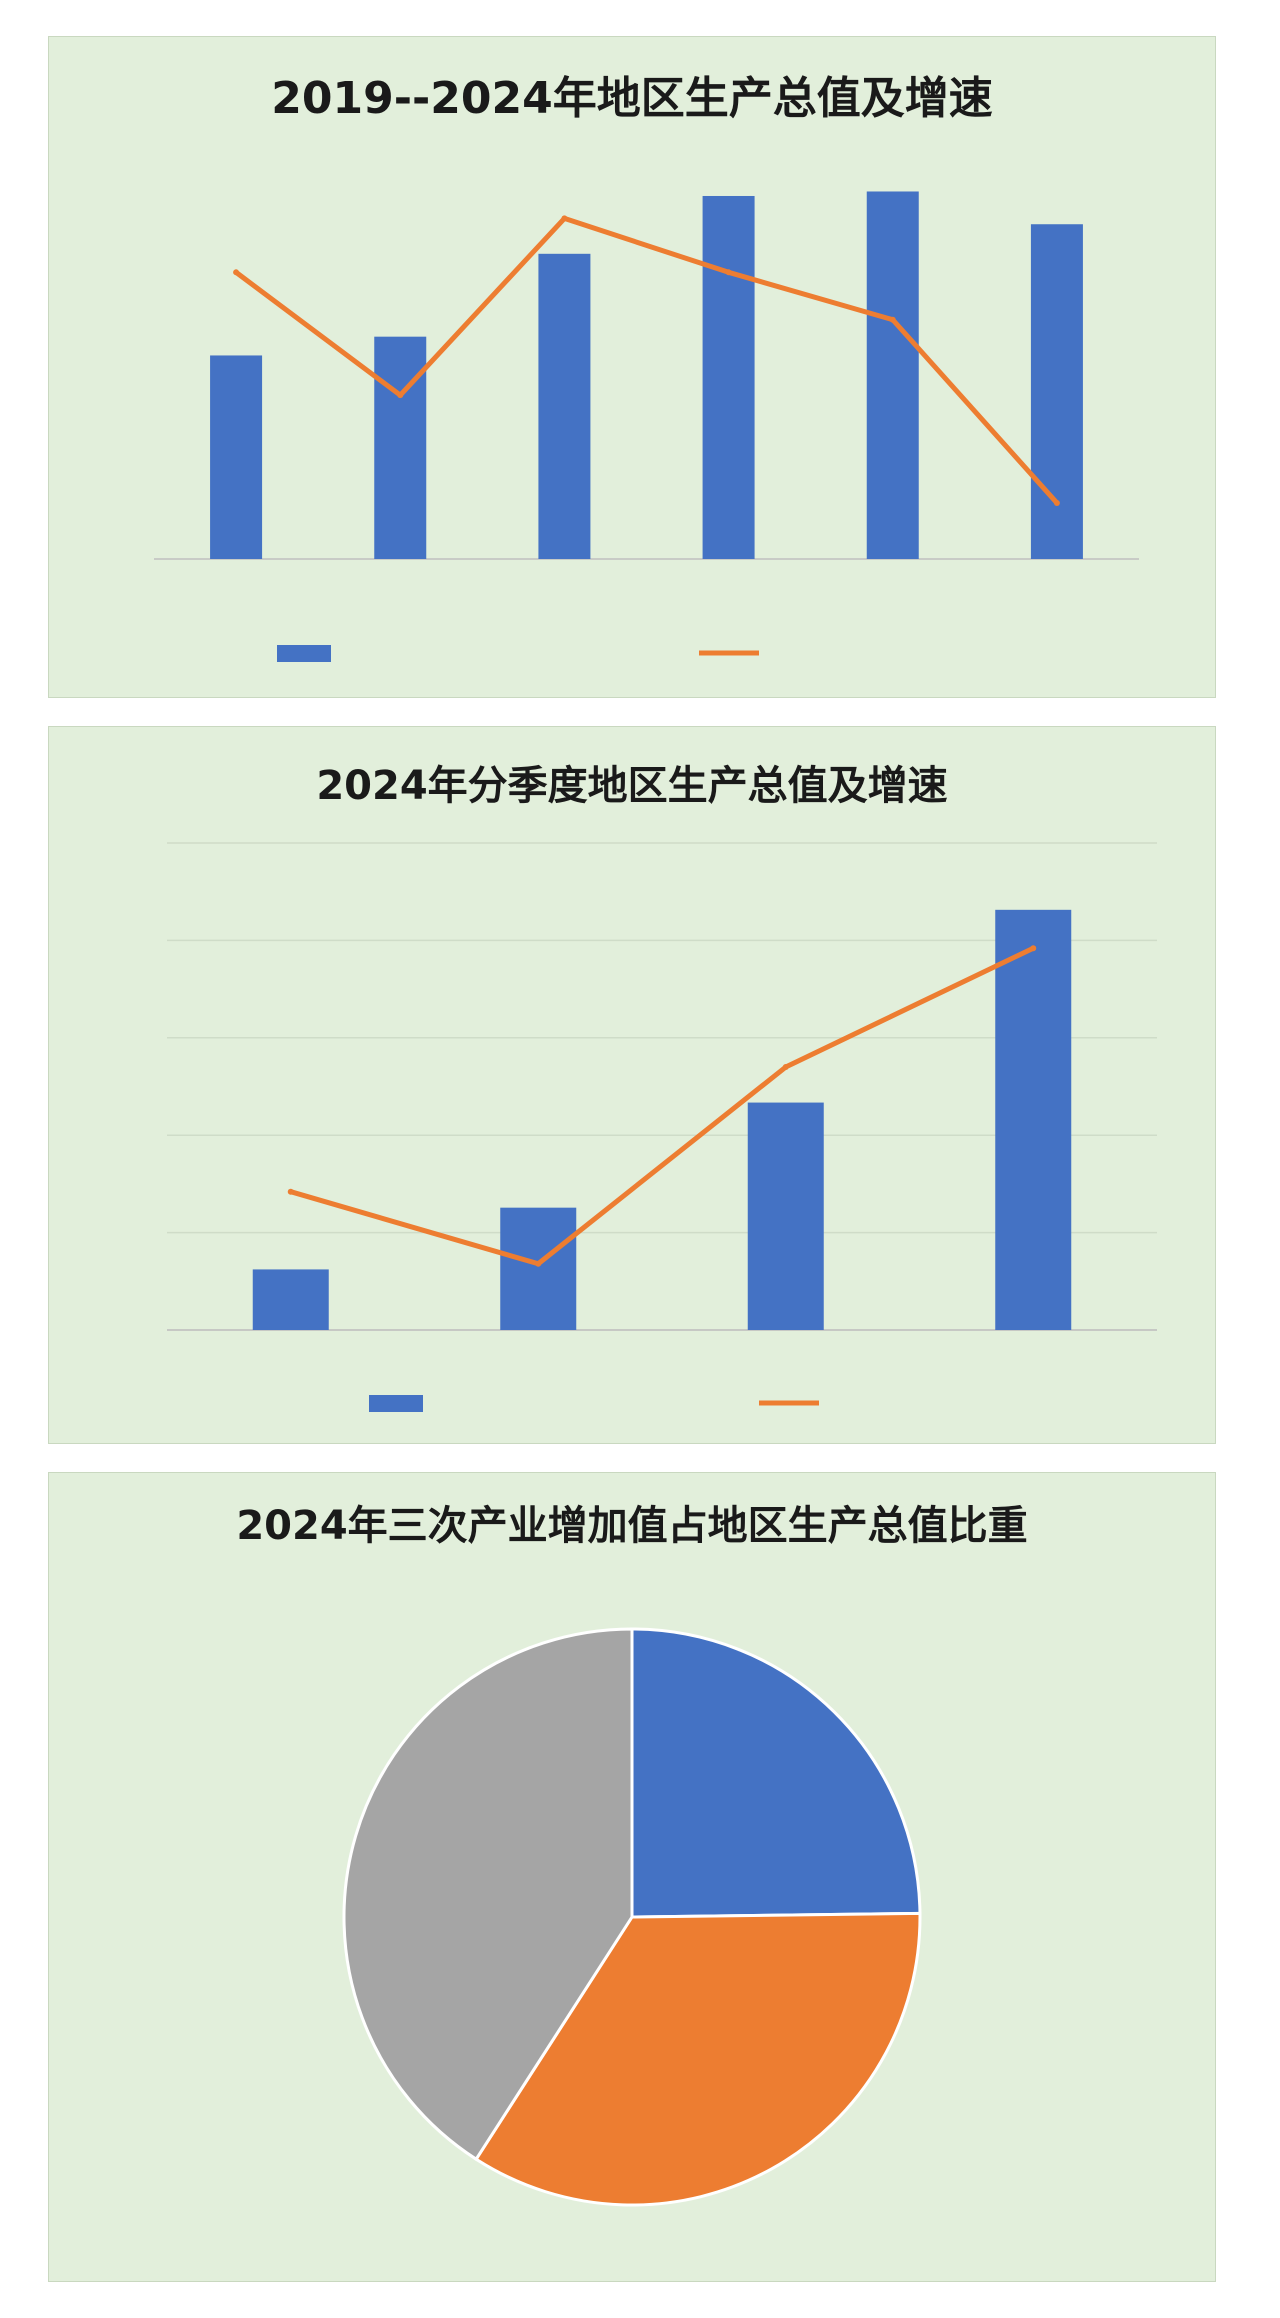 The width and height of the screenshot is (1280, 2318). Describe the element at coordinates (631, 1526) in the screenshot. I see `chart-title: 2024年三次产业增加值占地区生产总值比重` at that location.